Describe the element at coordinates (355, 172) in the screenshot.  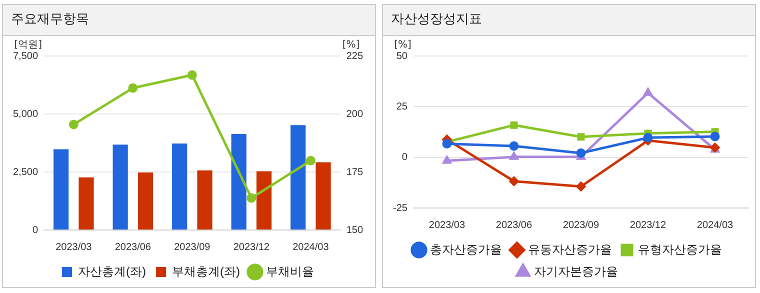
I see `y2-tick-label: 175` at that location.